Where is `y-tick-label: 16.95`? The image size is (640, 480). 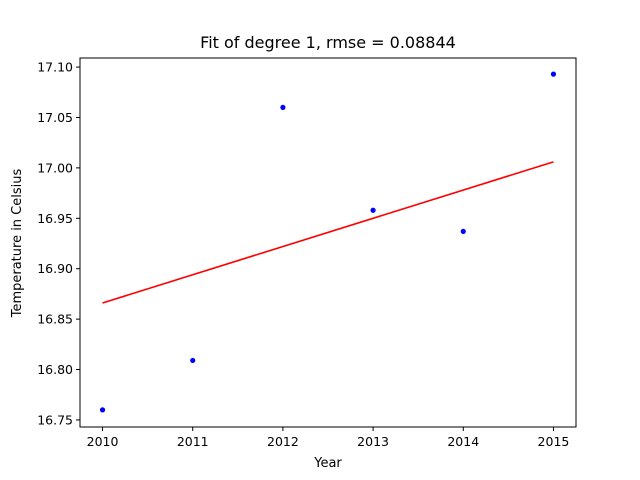
y-tick-label: 16.95 is located at coordinates (55, 218).